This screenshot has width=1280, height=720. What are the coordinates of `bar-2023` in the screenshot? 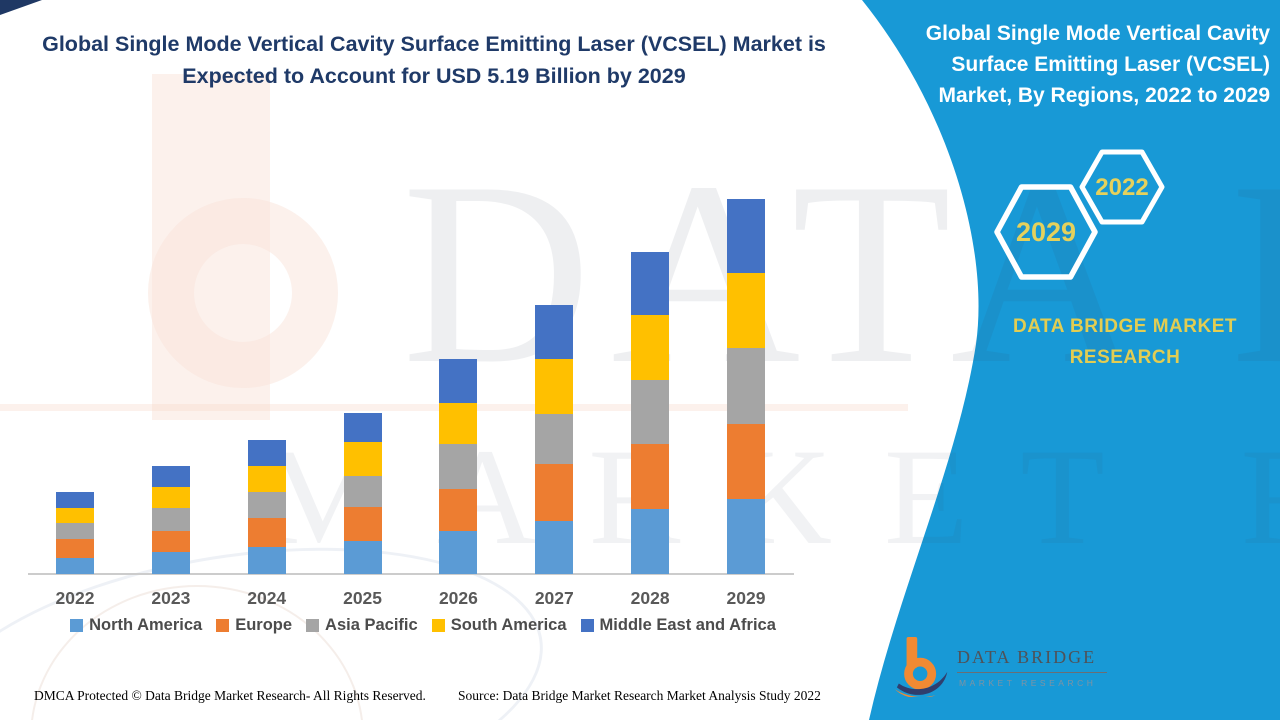 It's located at (170, 520).